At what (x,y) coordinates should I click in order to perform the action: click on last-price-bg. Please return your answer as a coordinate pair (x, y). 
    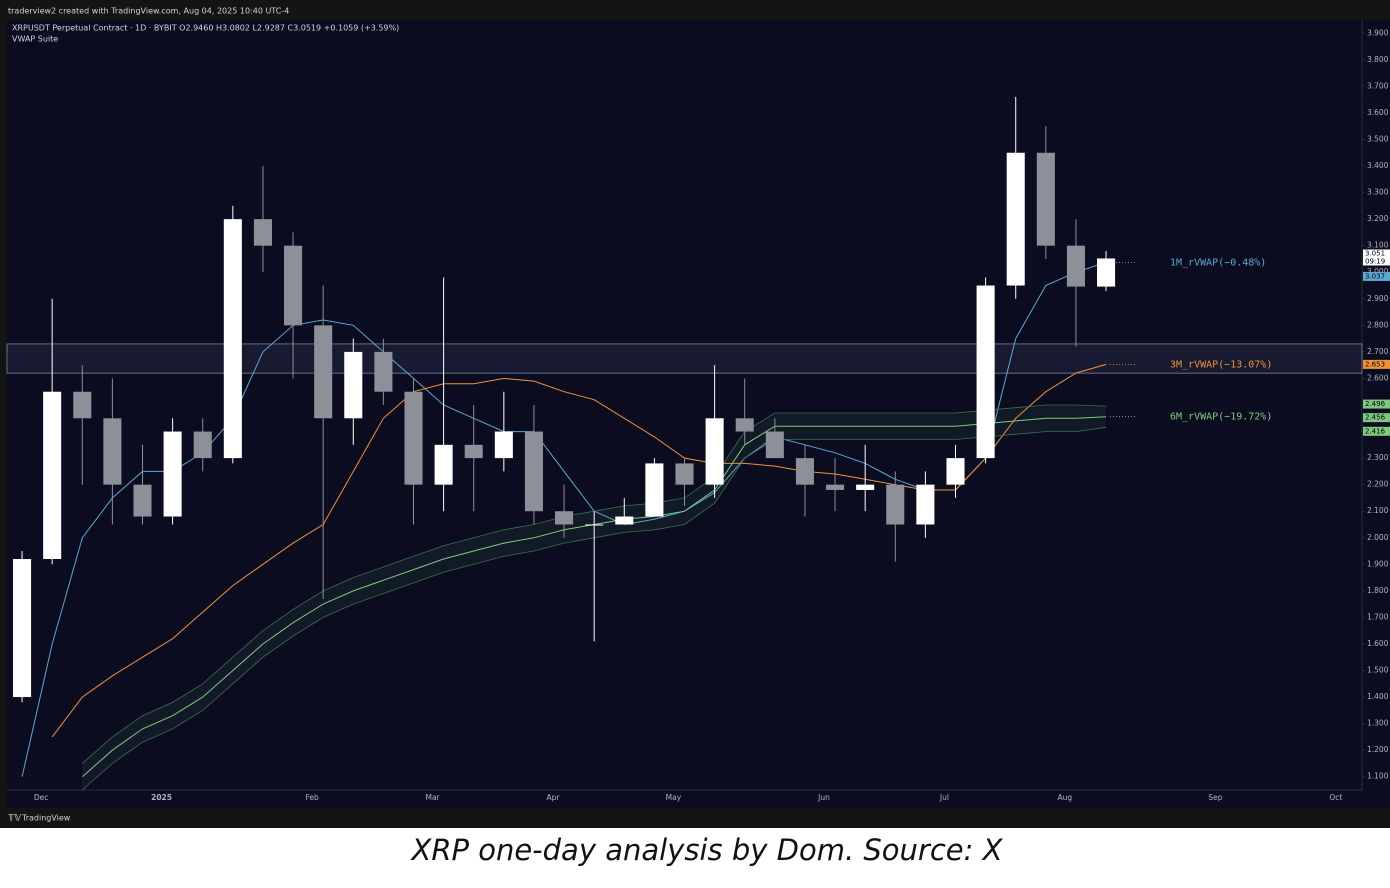
    Looking at the image, I should click on (1376, 257).